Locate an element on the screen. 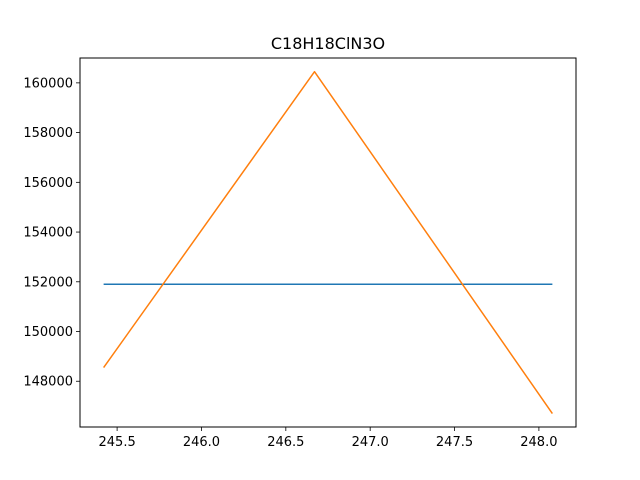 The height and width of the screenshot is (480, 640). y-tick-label: 150000 is located at coordinates (48, 332).